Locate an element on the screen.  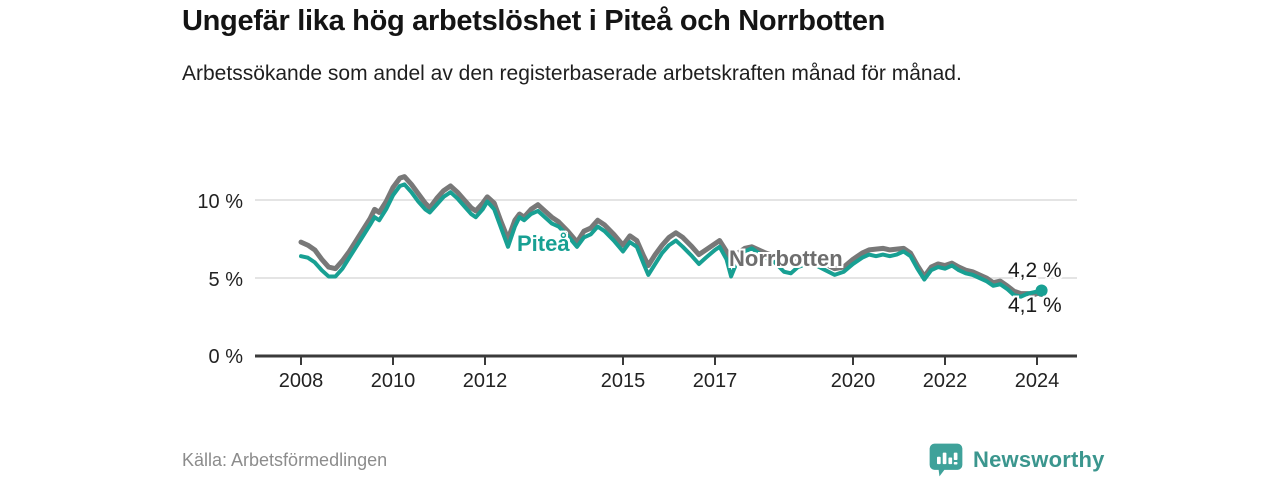
y-tick-label-10: 10 % is located at coordinates (220, 202).